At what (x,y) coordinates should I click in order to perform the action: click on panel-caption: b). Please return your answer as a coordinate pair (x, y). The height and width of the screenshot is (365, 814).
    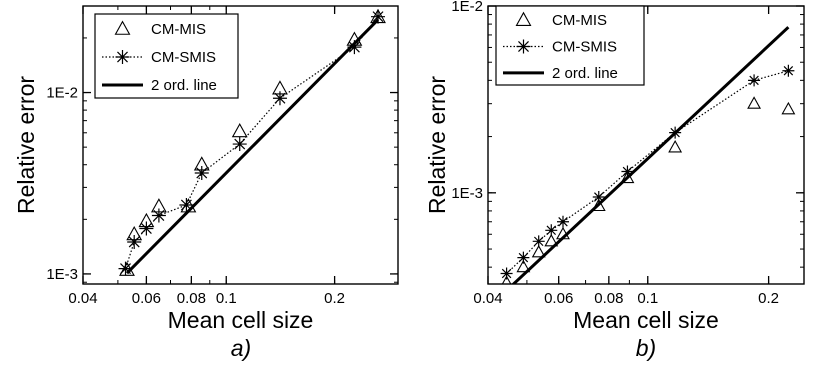
    Looking at the image, I should click on (646, 348).